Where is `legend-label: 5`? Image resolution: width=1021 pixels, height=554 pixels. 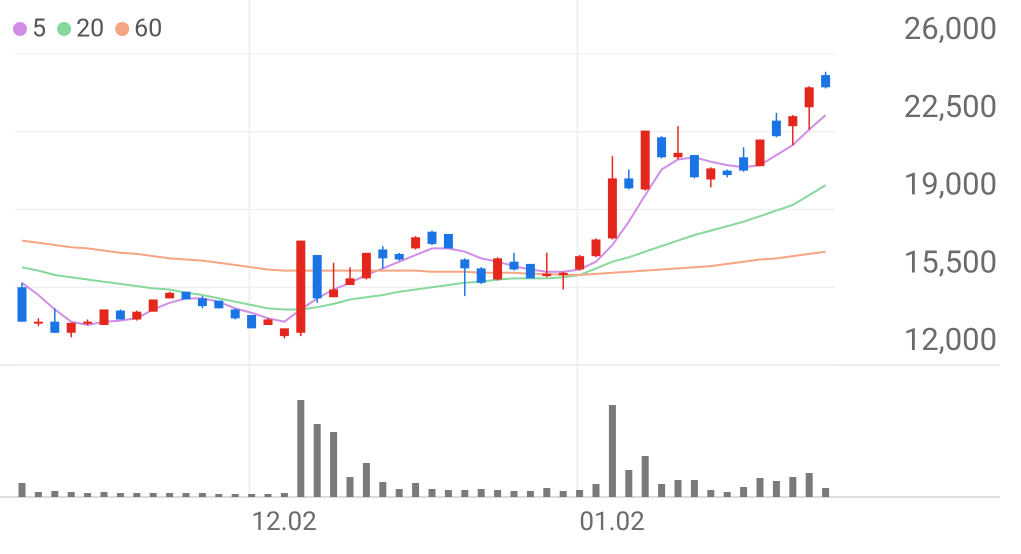
legend-label: 5 is located at coordinates (39, 29).